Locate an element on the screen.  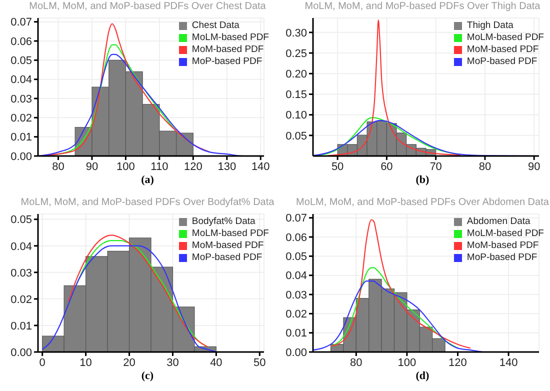
legend-label: Chest Data is located at coordinates (216, 26).